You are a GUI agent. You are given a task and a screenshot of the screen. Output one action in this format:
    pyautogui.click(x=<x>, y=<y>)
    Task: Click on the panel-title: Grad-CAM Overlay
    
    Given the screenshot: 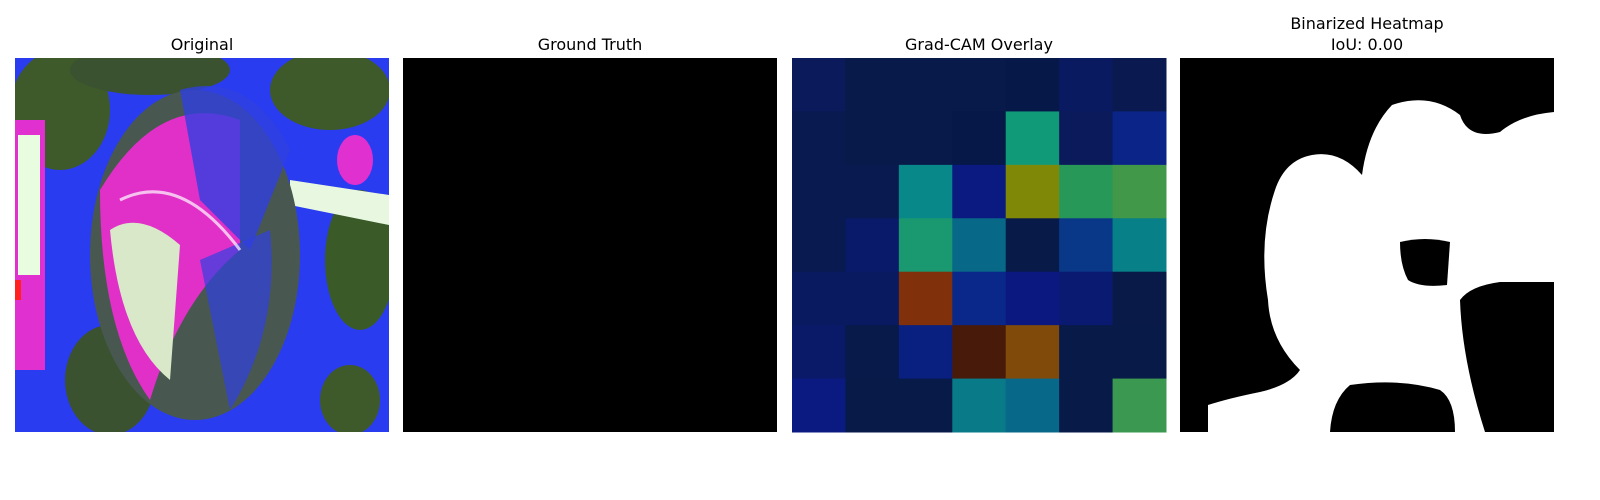 What is the action you would take?
    pyautogui.click(x=979, y=44)
    